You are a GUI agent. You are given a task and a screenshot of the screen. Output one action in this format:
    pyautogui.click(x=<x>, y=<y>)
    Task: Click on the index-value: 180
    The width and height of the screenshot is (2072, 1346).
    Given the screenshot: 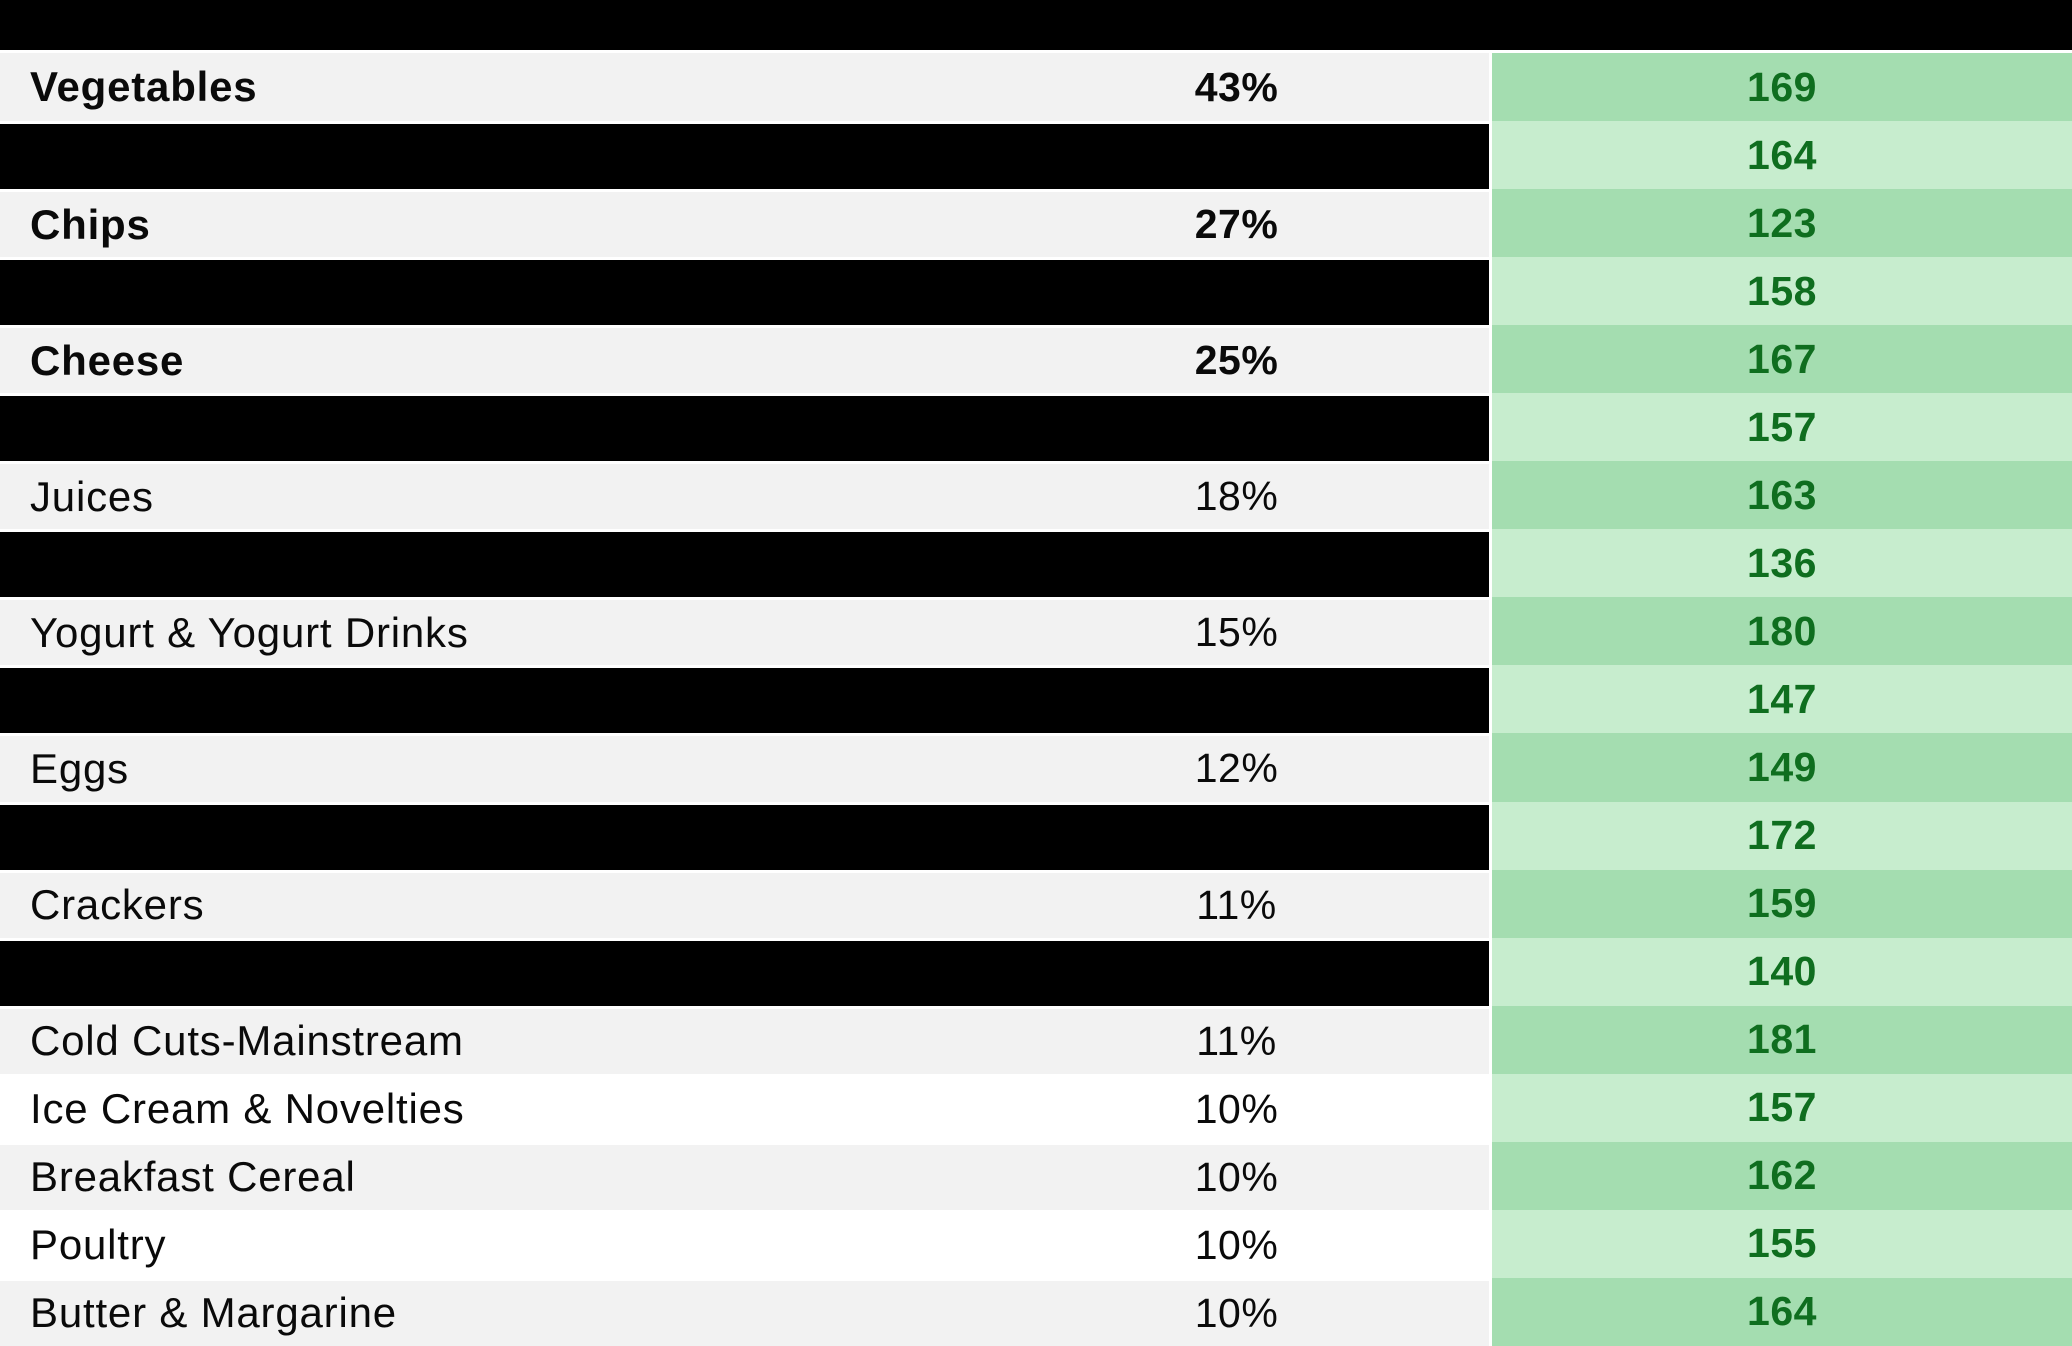 What is the action you would take?
    pyautogui.click(x=1782, y=630)
    